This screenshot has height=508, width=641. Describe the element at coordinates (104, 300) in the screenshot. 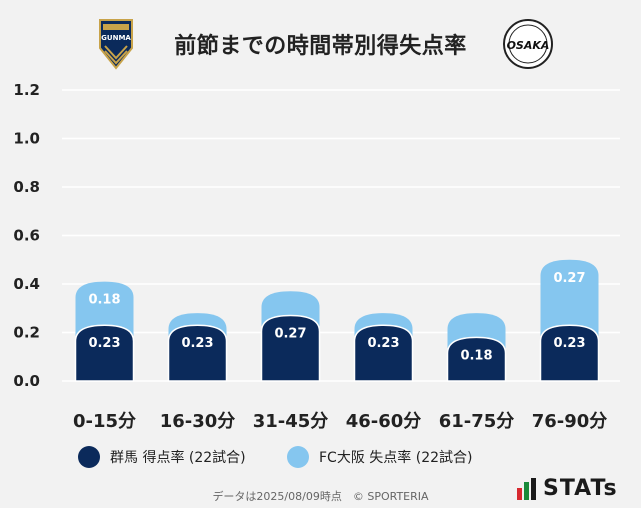

I see `data-label-fc-osaka: 0.18` at that location.